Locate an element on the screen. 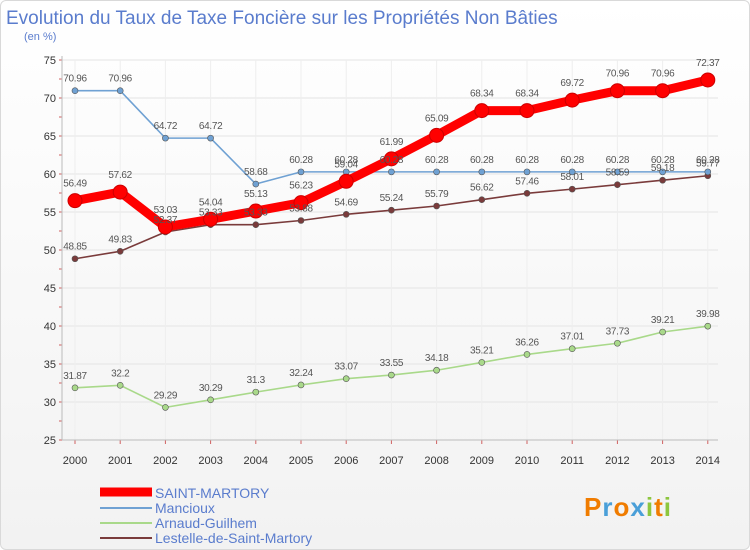 This screenshot has height=550, width=750. x-tick-label: 2005 is located at coordinates (301, 461).